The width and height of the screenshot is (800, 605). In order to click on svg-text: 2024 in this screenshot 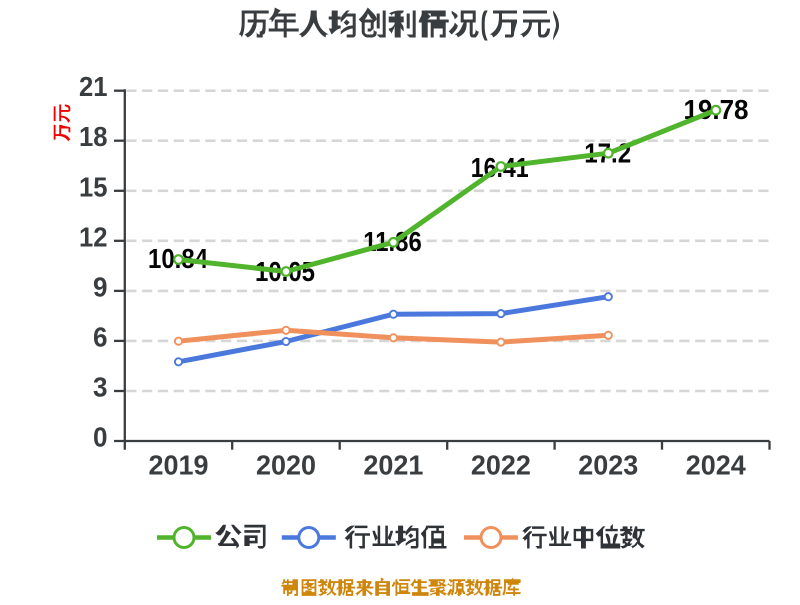, I will do `click(716, 465)`.